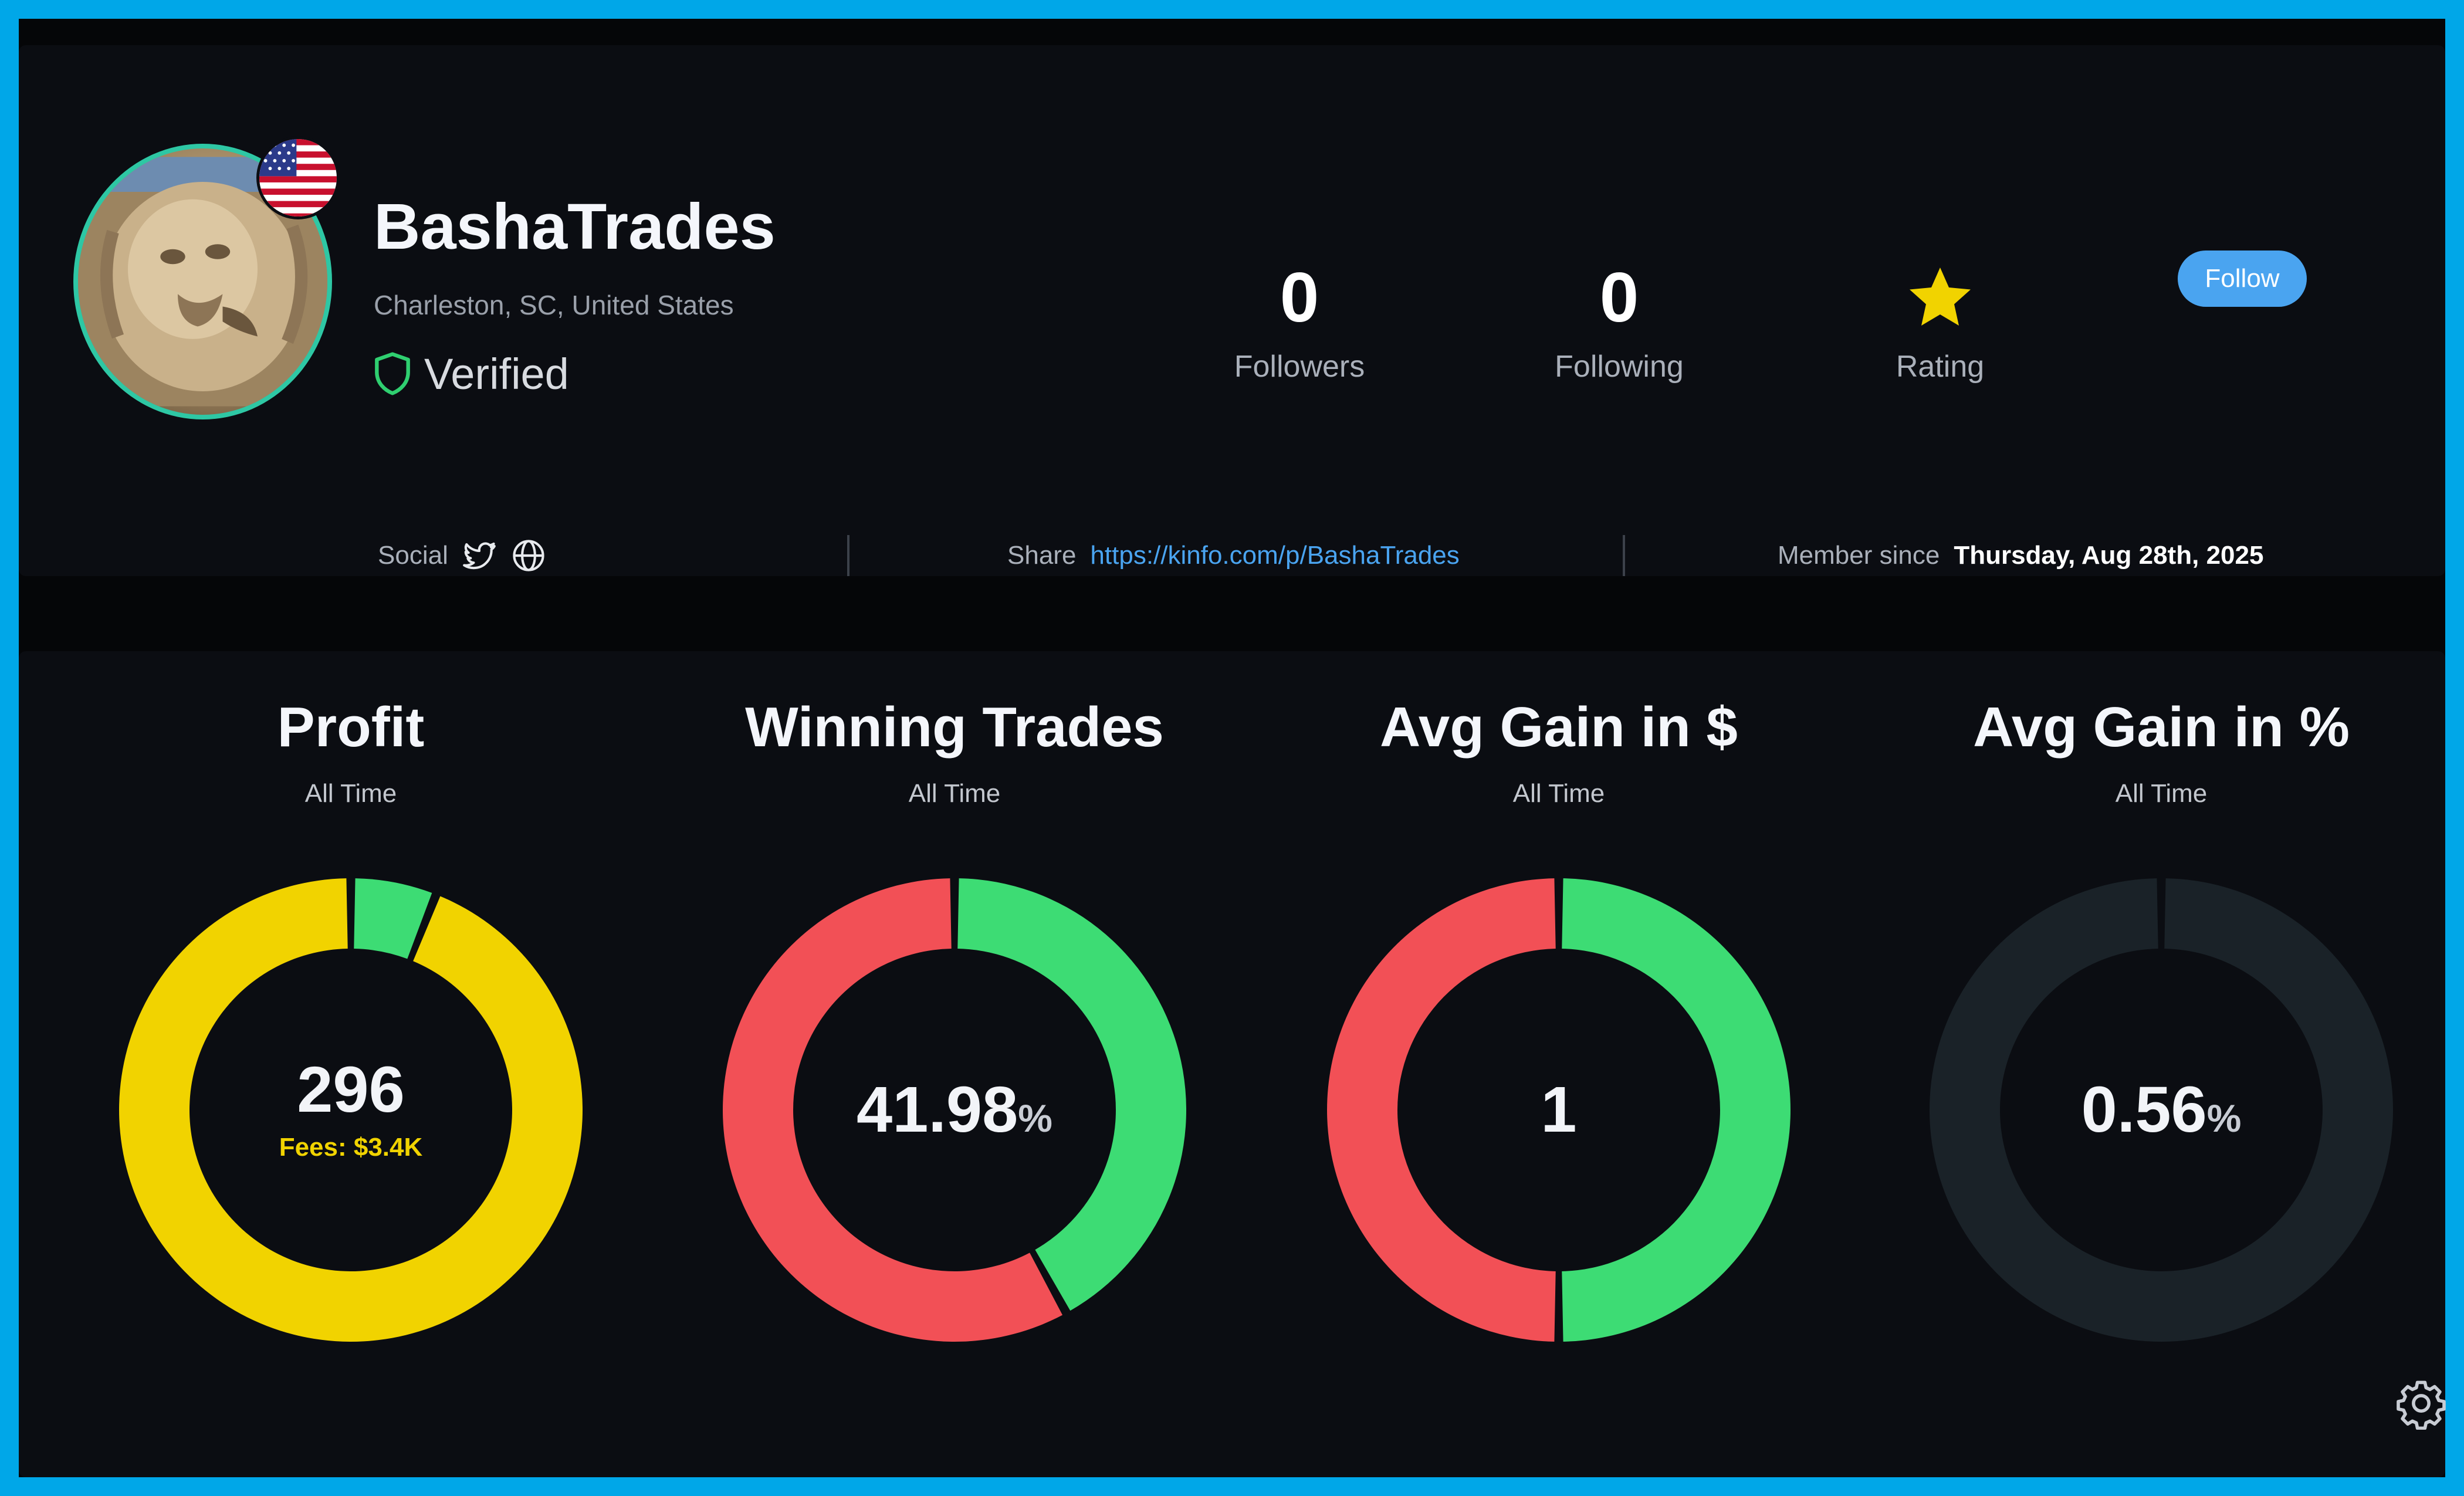 The height and width of the screenshot is (1496, 2464). What do you see at coordinates (479, 555) in the screenshot?
I see `twitter-icon` at bounding box center [479, 555].